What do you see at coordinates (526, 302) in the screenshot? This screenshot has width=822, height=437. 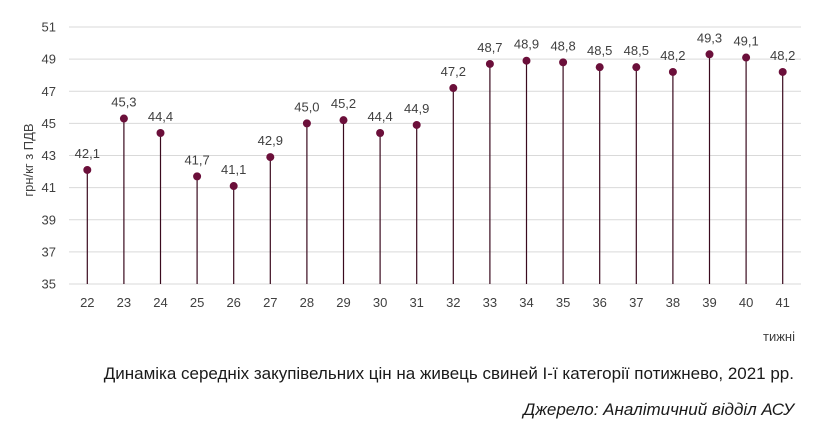 I see `x-tick-label: 34` at bounding box center [526, 302].